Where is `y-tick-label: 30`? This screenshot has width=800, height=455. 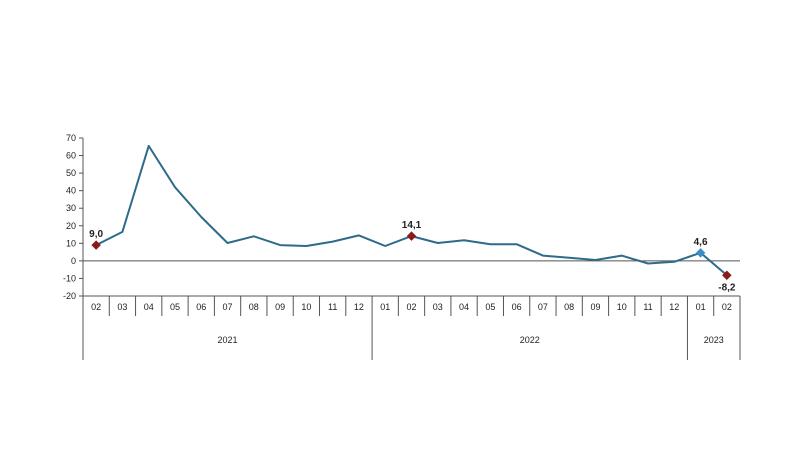 y-tick-label: 30 is located at coordinates (71, 208).